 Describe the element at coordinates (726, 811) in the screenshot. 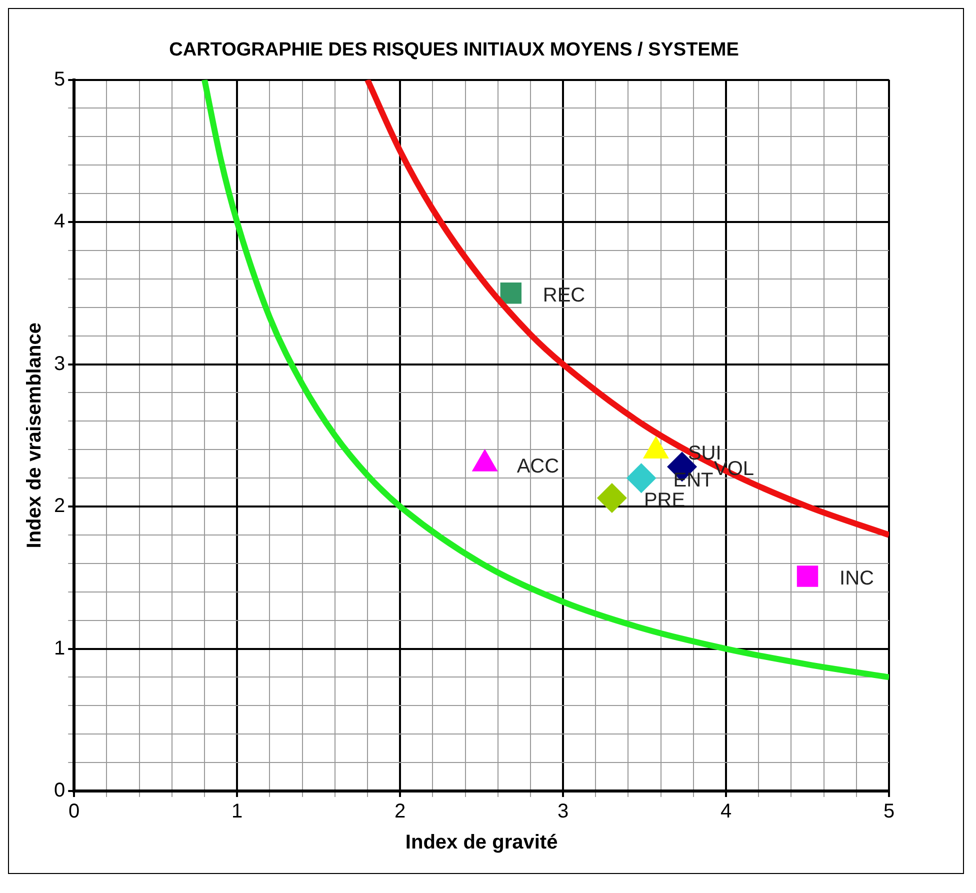

I see `x-tick-label: 4` at that location.